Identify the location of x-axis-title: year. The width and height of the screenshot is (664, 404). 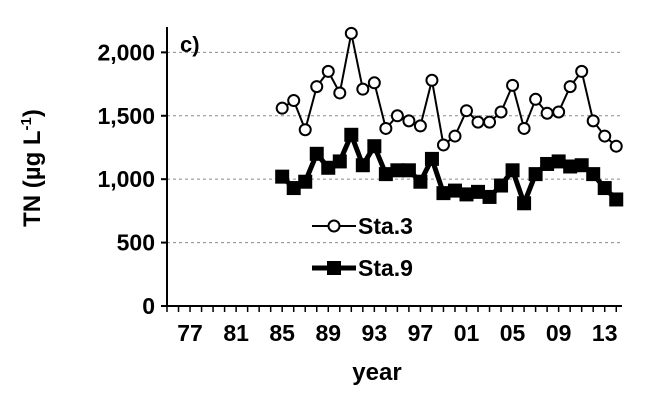
(376, 372).